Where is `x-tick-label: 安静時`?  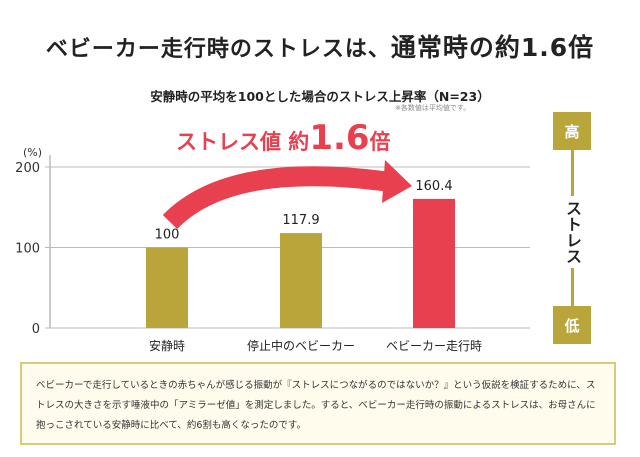 x-tick-label: 安静時 is located at coordinates (167, 345).